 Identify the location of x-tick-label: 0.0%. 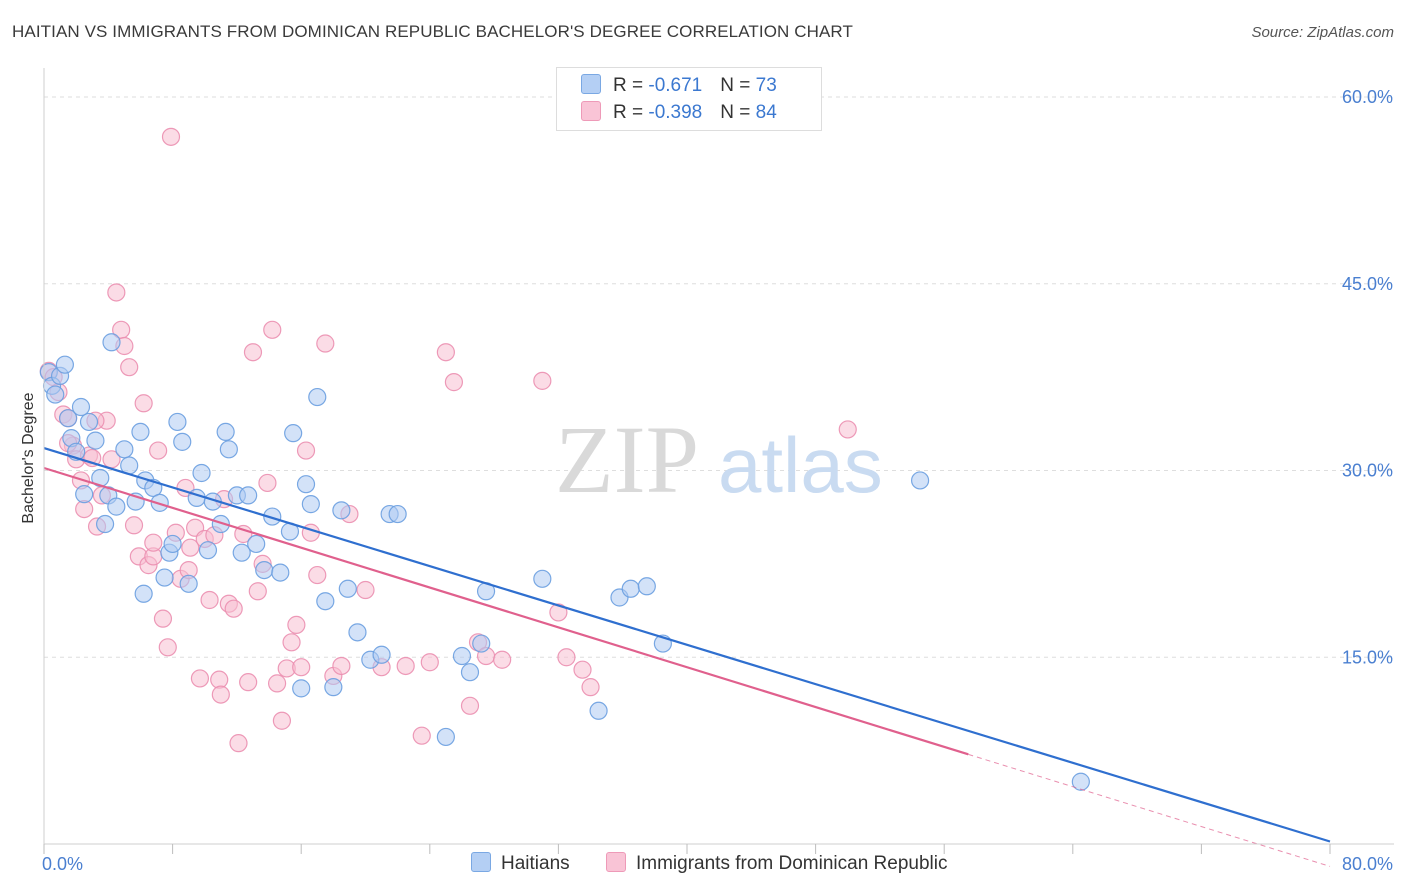
(62, 864).